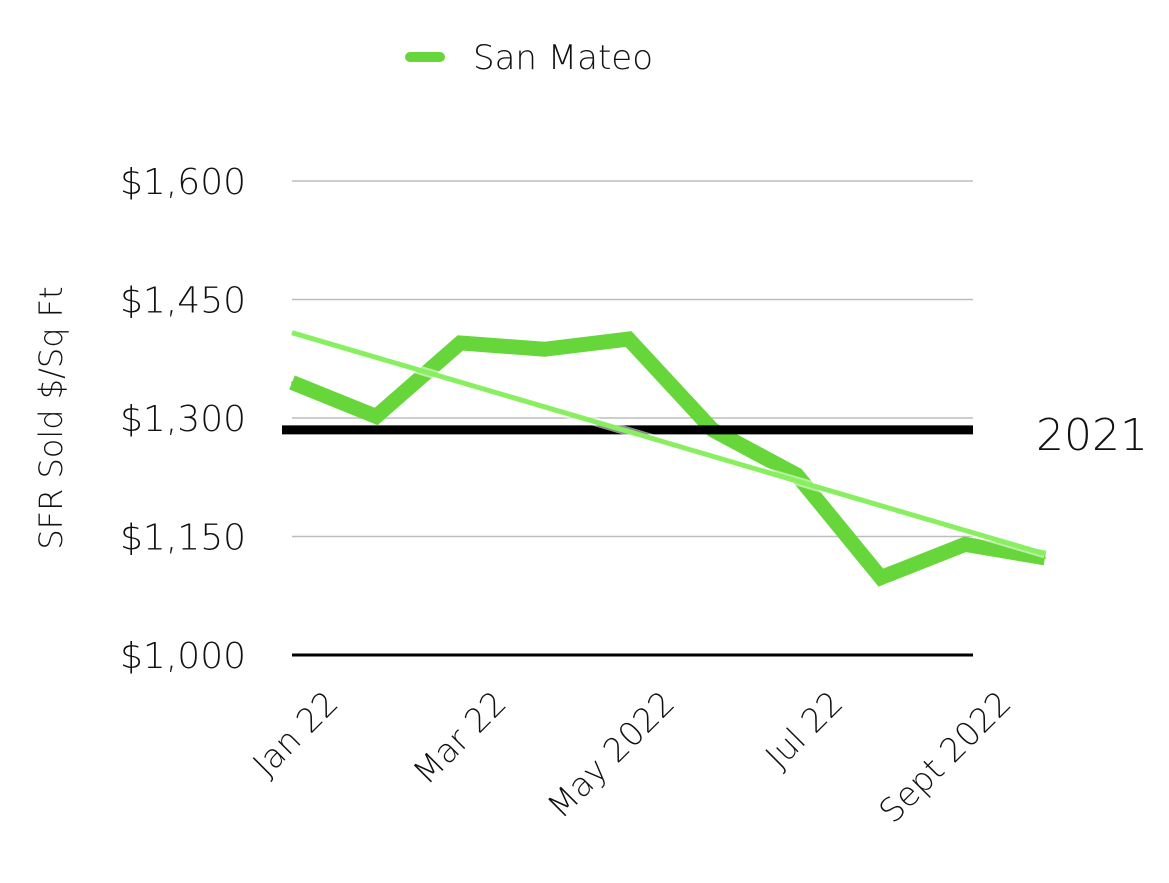 The image size is (1169, 883). What do you see at coordinates (183, 656) in the screenshot?
I see `y-tick-label: $1,000` at bounding box center [183, 656].